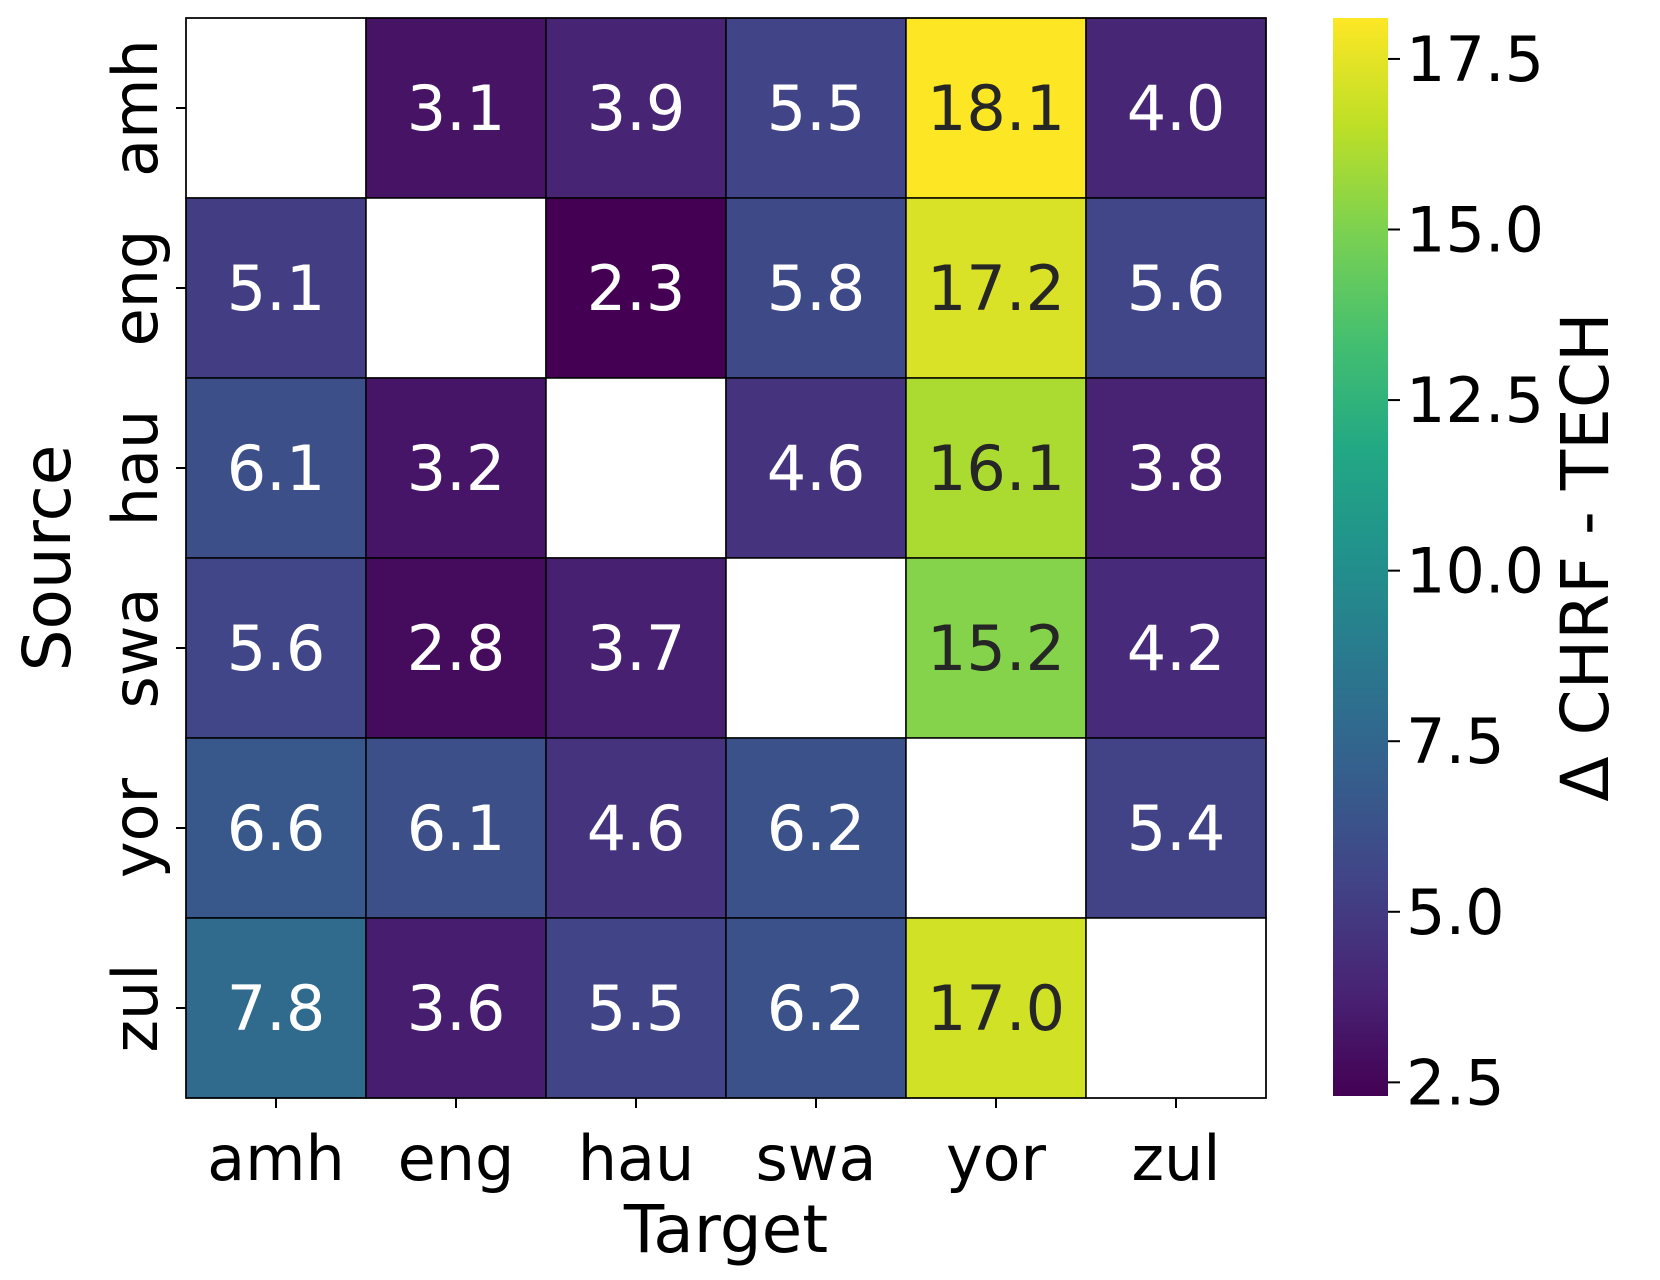 This screenshot has height=1280, width=1660. What do you see at coordinates (1455, 741) in the screenshot?
I see `colorbar-tick-label: 7.5` at bounding box center [1455, 741].